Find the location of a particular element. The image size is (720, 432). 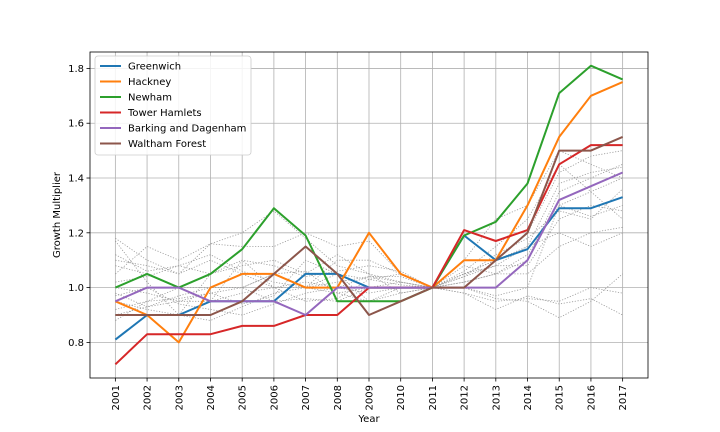

x-tick-label: 2001 is located at coordinates (116, 397).